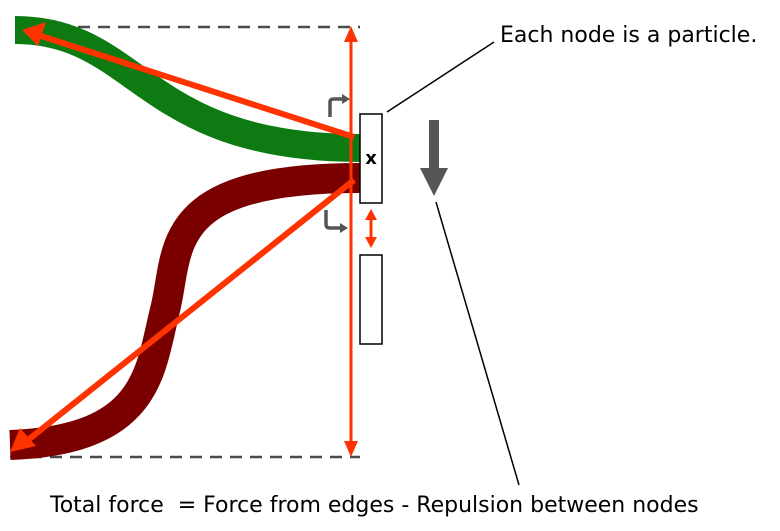  I want to click on callout-leader-line, so click(440, 77).